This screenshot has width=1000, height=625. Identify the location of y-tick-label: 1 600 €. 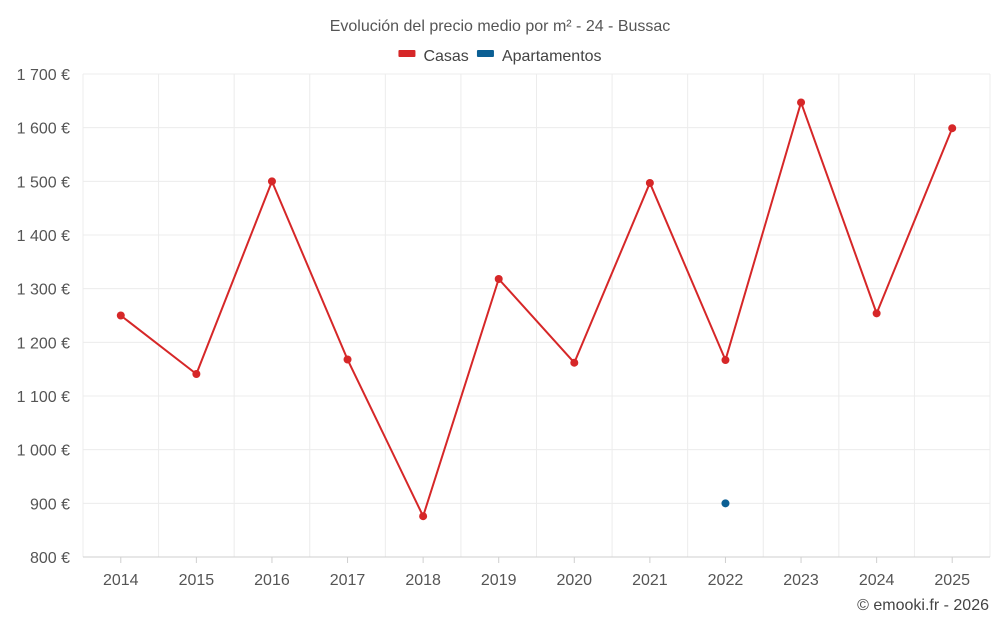
(43, 129).